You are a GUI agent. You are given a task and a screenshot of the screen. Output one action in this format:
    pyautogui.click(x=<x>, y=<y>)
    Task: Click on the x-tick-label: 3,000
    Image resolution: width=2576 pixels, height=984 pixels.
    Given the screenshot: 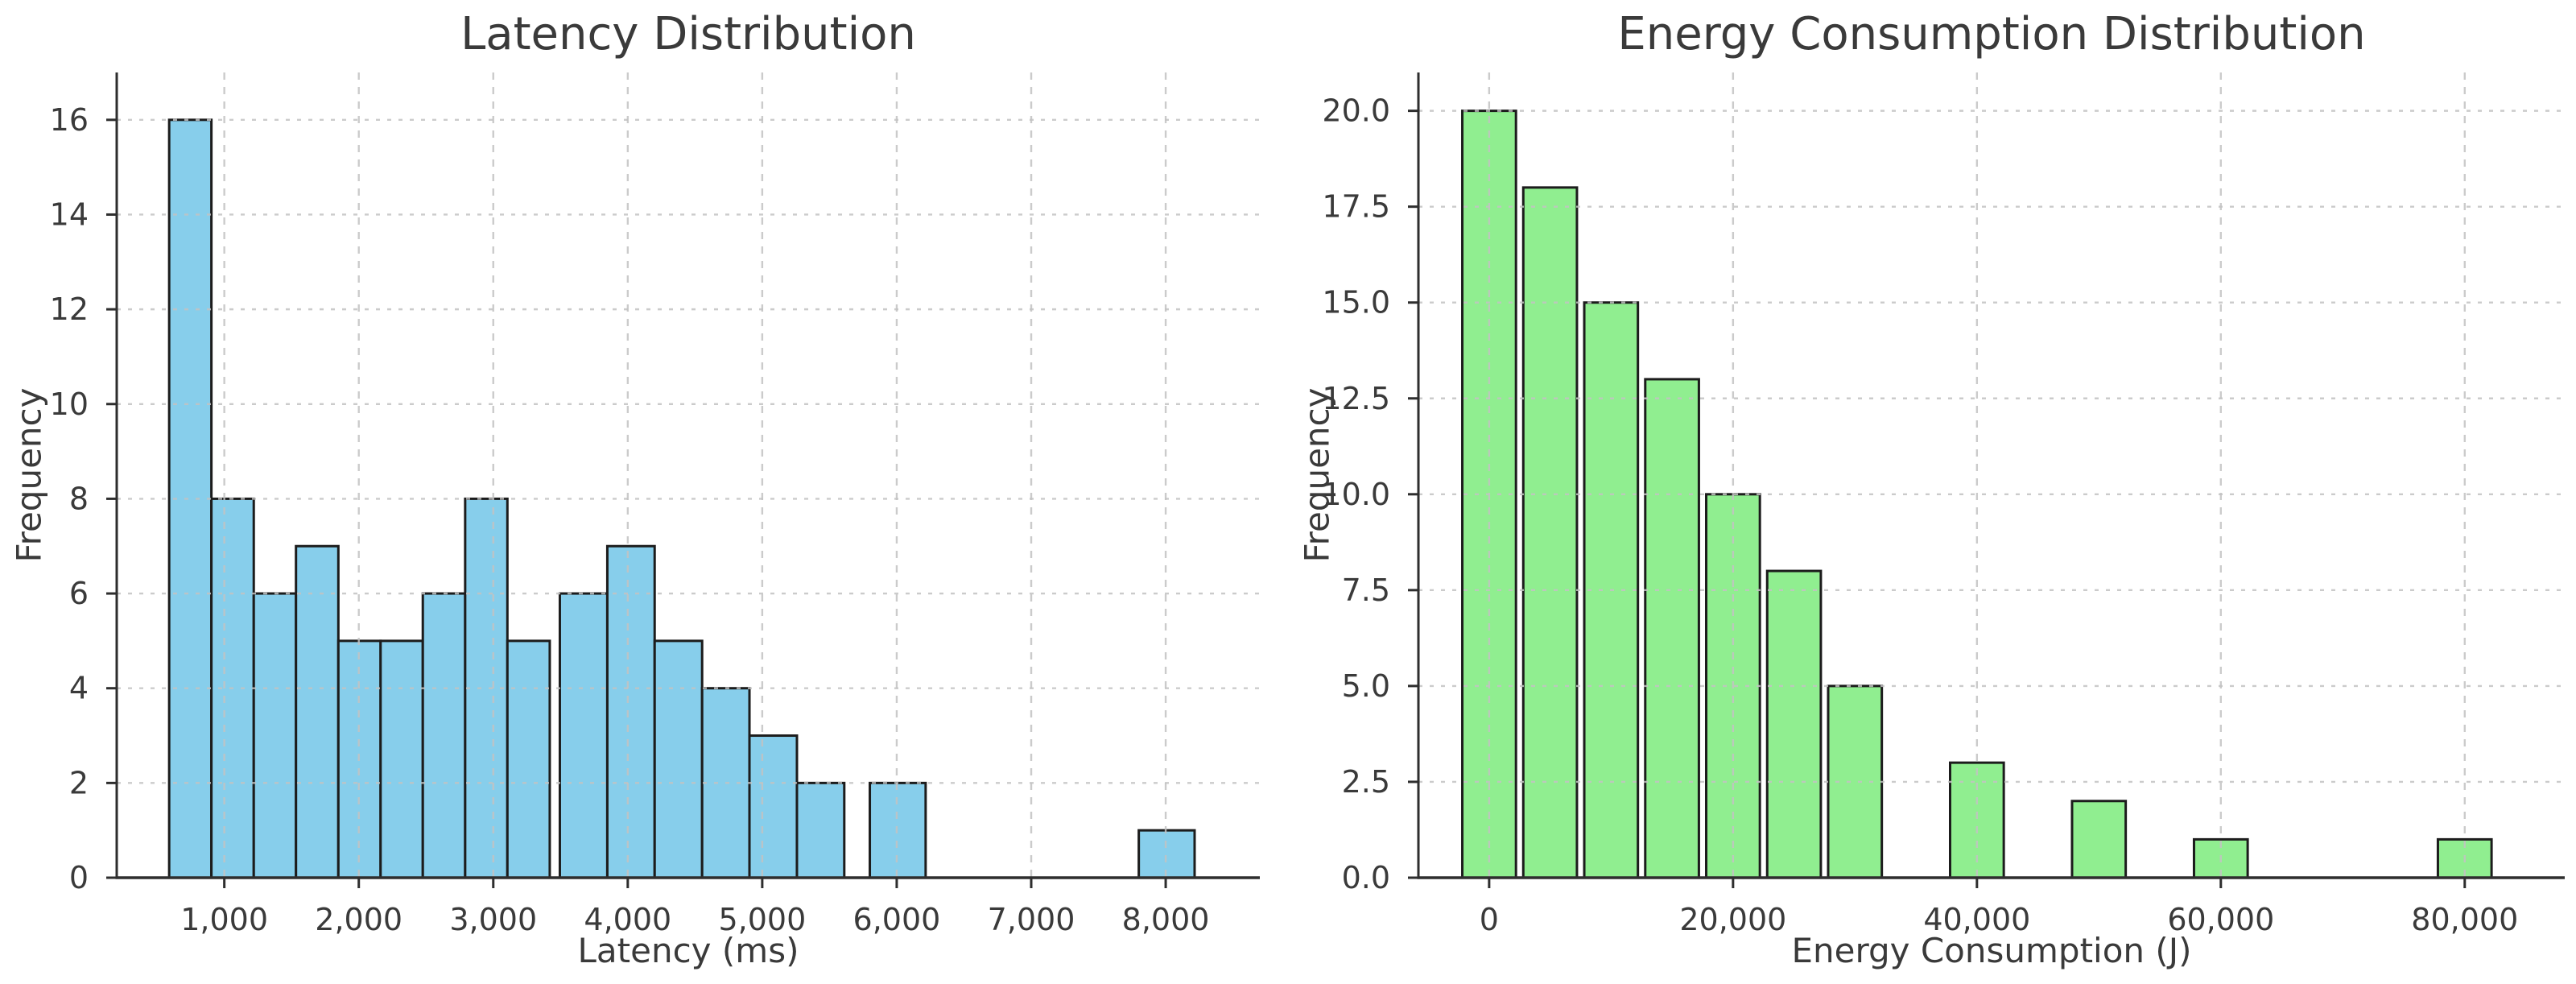 What is the action you would take?
    pyautogui.click(x=493, y=919)
    